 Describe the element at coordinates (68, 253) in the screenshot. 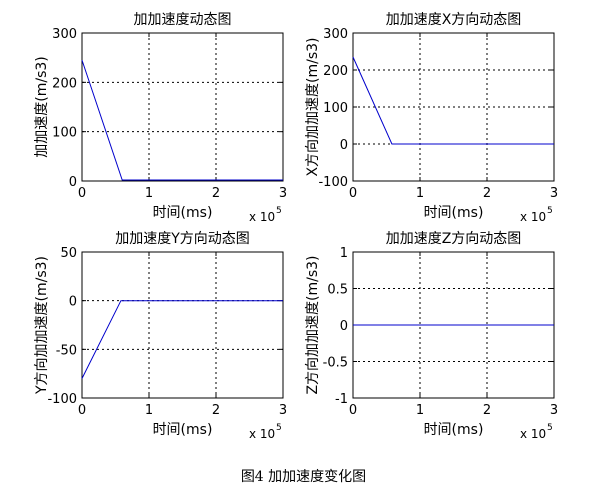

I see `y-tick-label: 50` at that location.